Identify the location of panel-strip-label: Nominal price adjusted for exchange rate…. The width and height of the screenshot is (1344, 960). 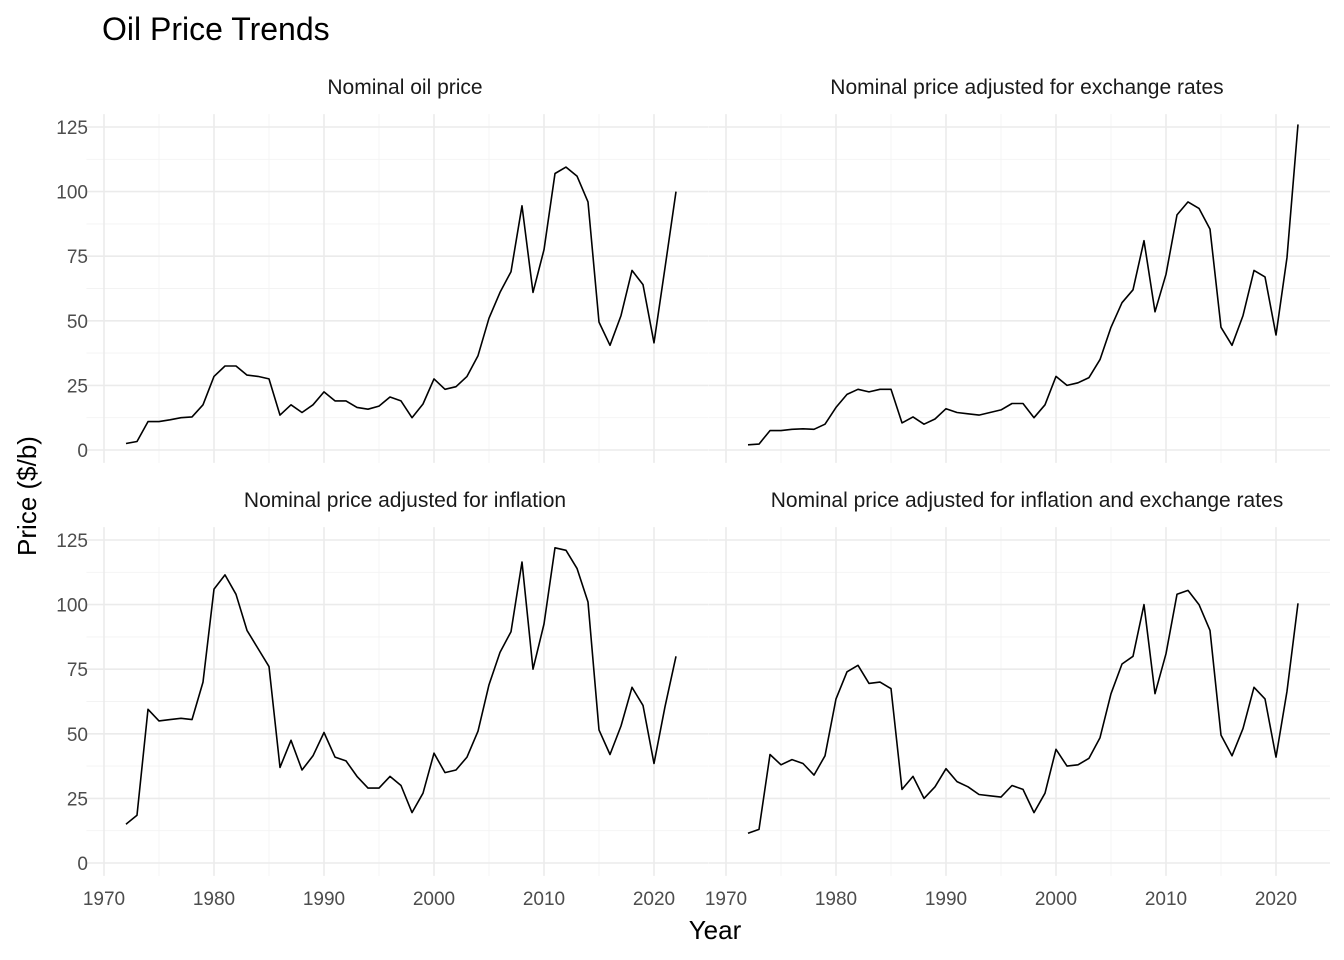
(1026, 87).